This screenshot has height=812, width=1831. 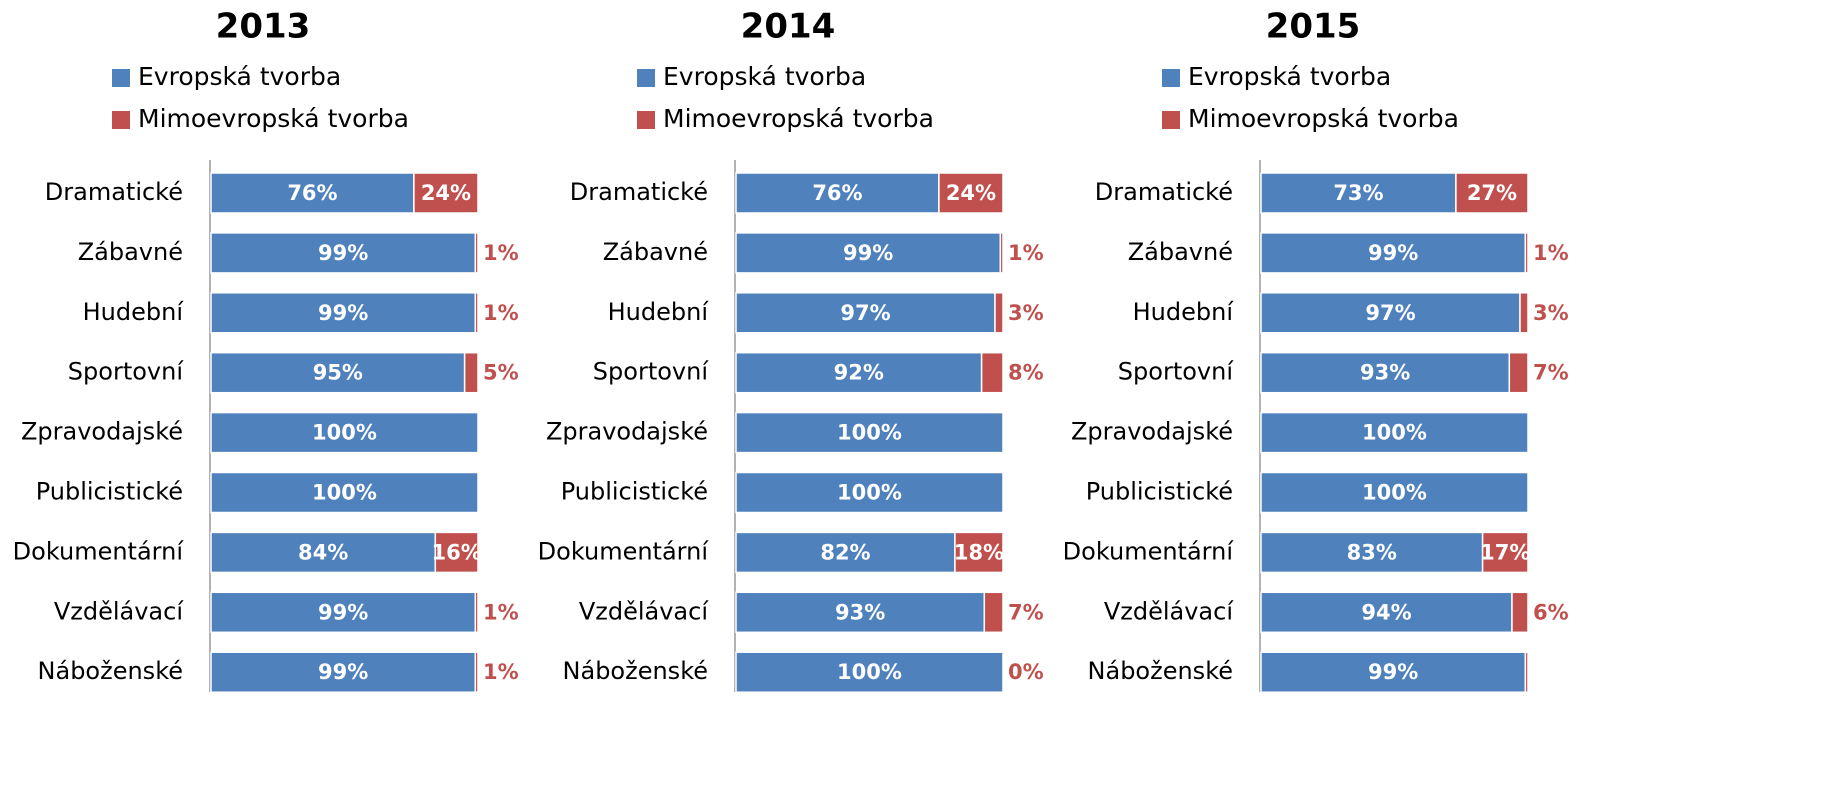 I want to click on value-label: 0%, so click(x=1026, y=672).